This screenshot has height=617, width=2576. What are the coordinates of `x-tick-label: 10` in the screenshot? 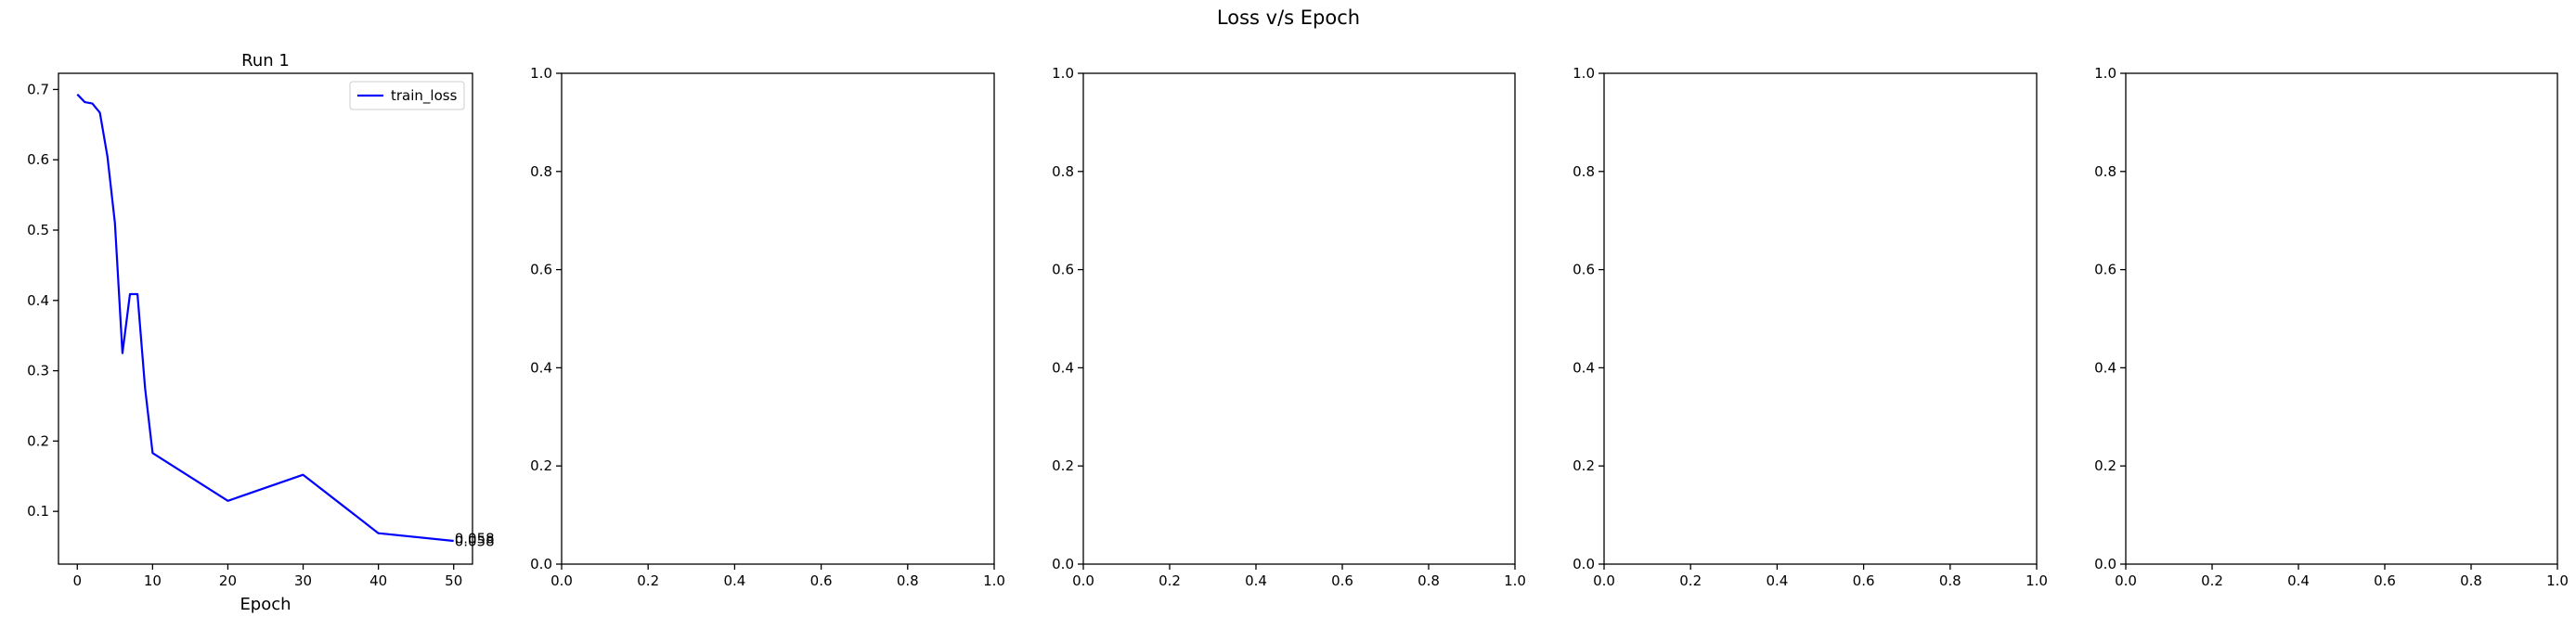 It's located at (153, 580).